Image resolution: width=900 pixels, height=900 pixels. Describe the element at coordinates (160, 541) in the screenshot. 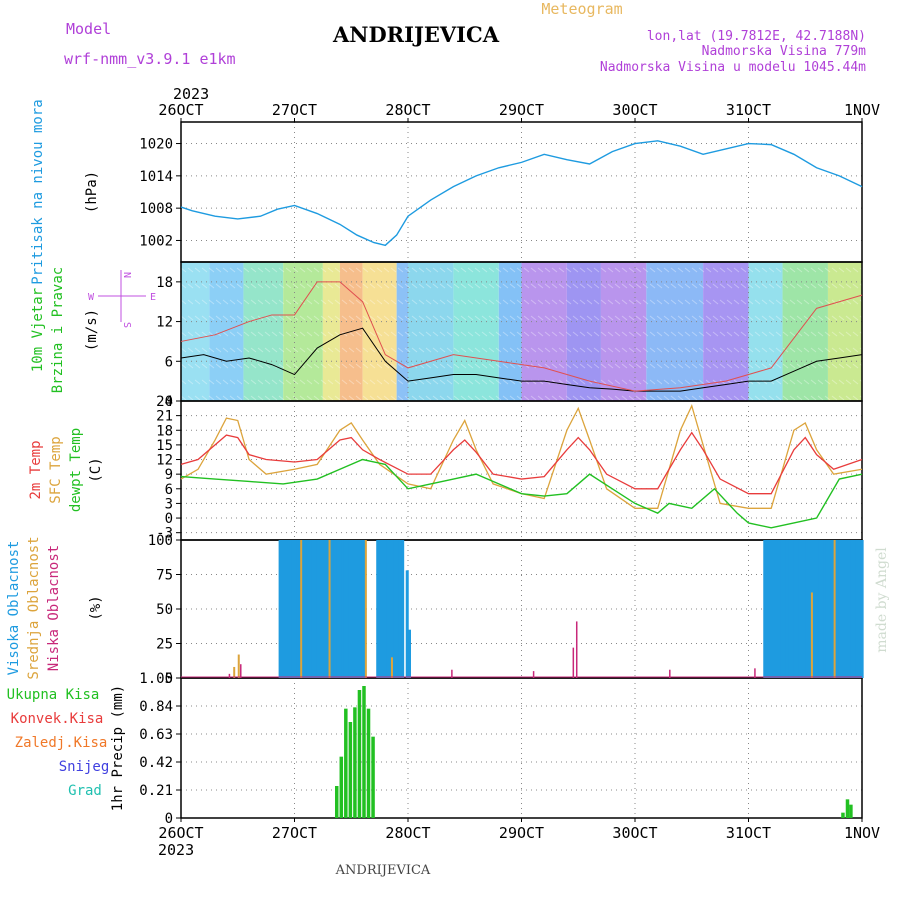

I see `y-tick-label: 100` at that location.